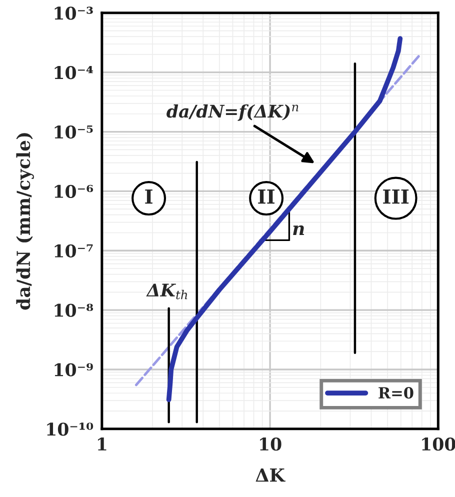 The width and height of the screenshot is (455, 497). What do you see at coordinates (396, 393) in the screenshot?
I see `legend-label: R=0` at bounding box center [396, 393].